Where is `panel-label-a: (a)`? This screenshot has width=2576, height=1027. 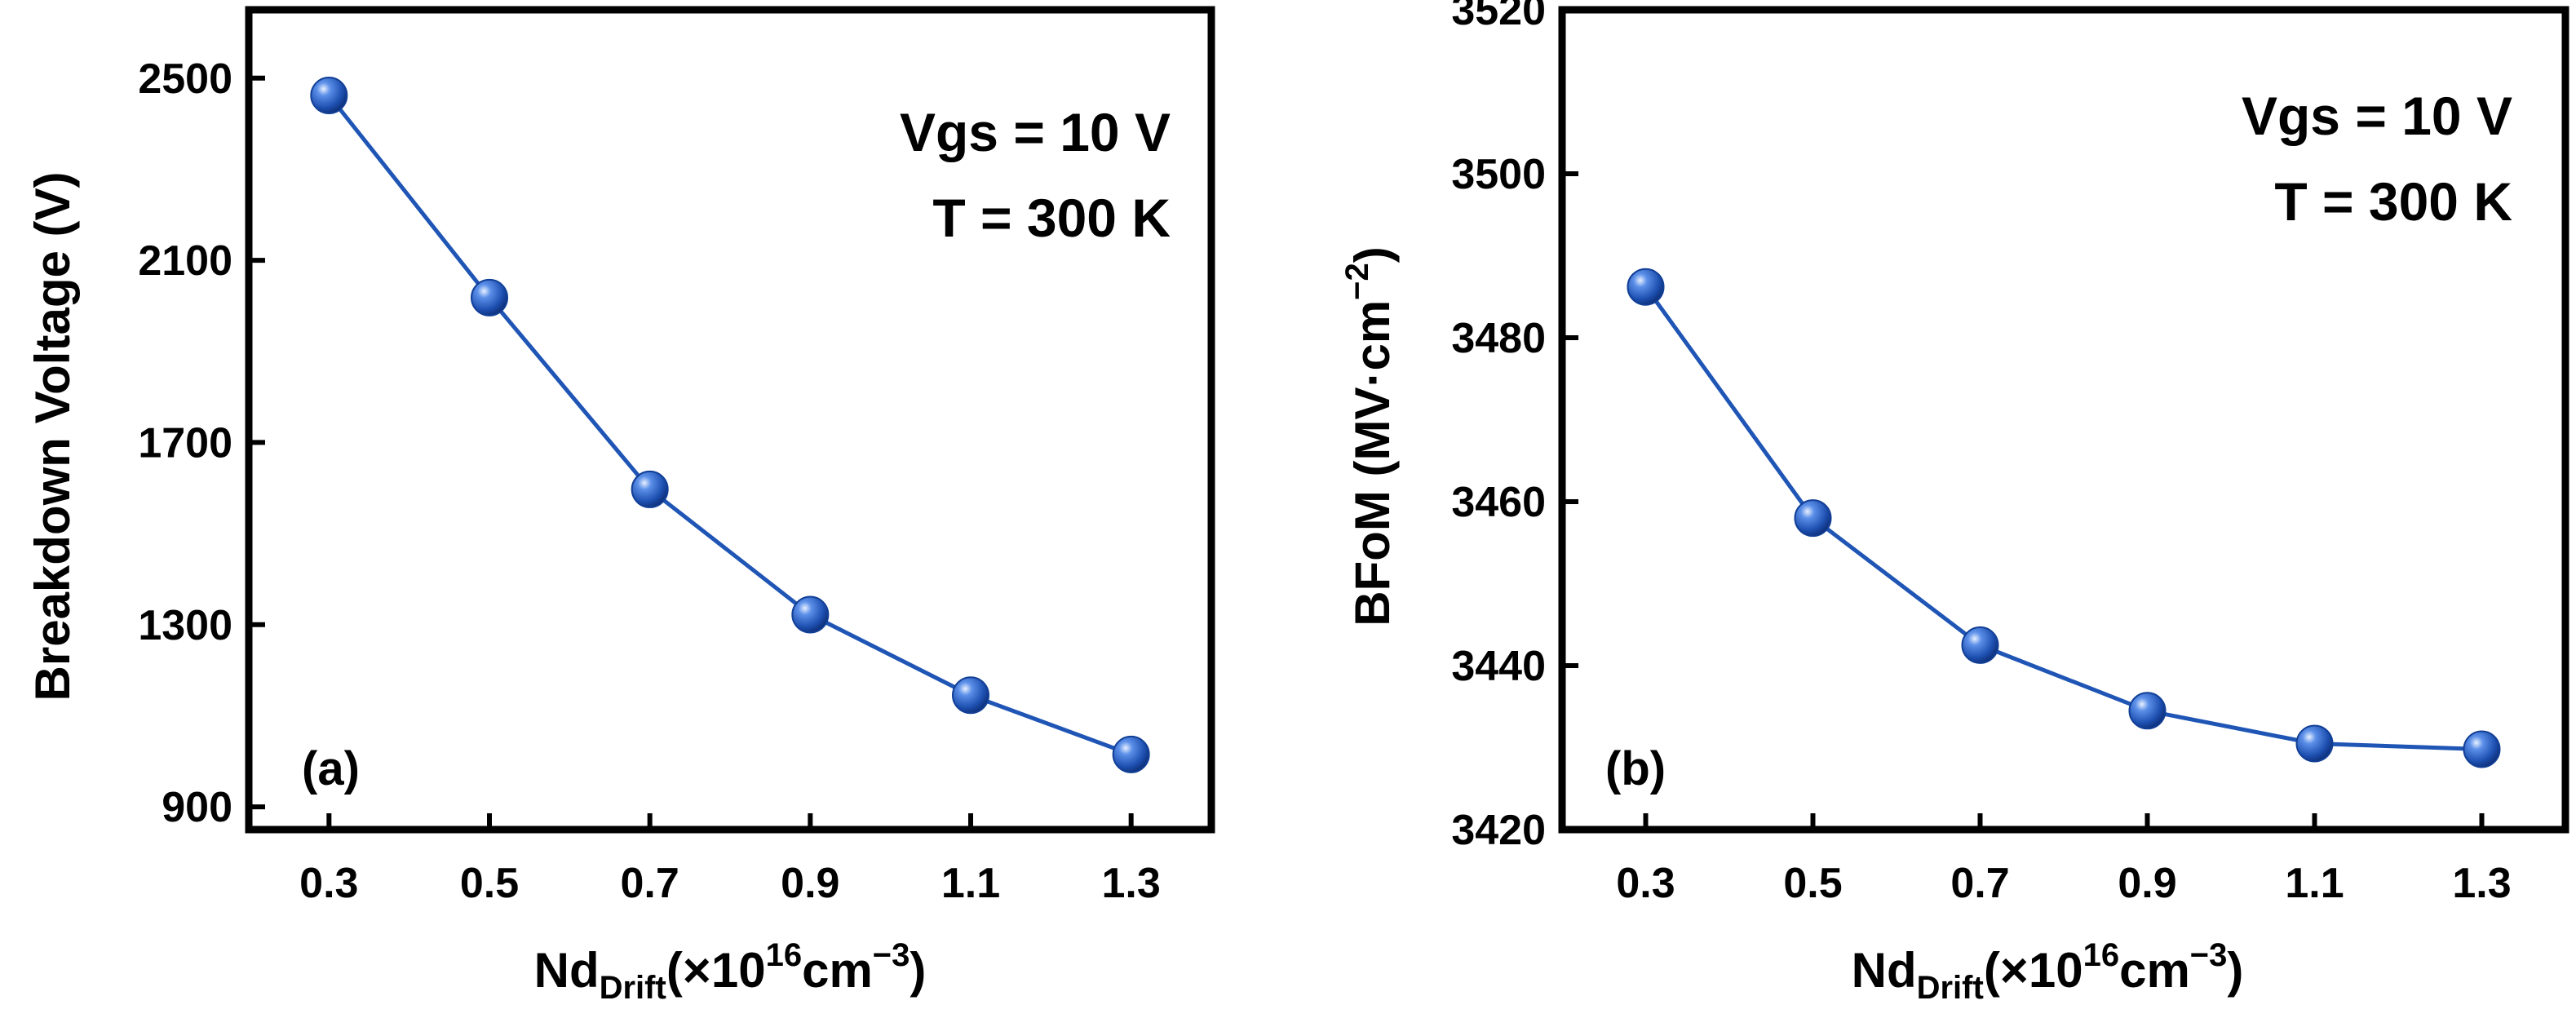 panel-label-a: (a) is located at coordinates (331, 768).